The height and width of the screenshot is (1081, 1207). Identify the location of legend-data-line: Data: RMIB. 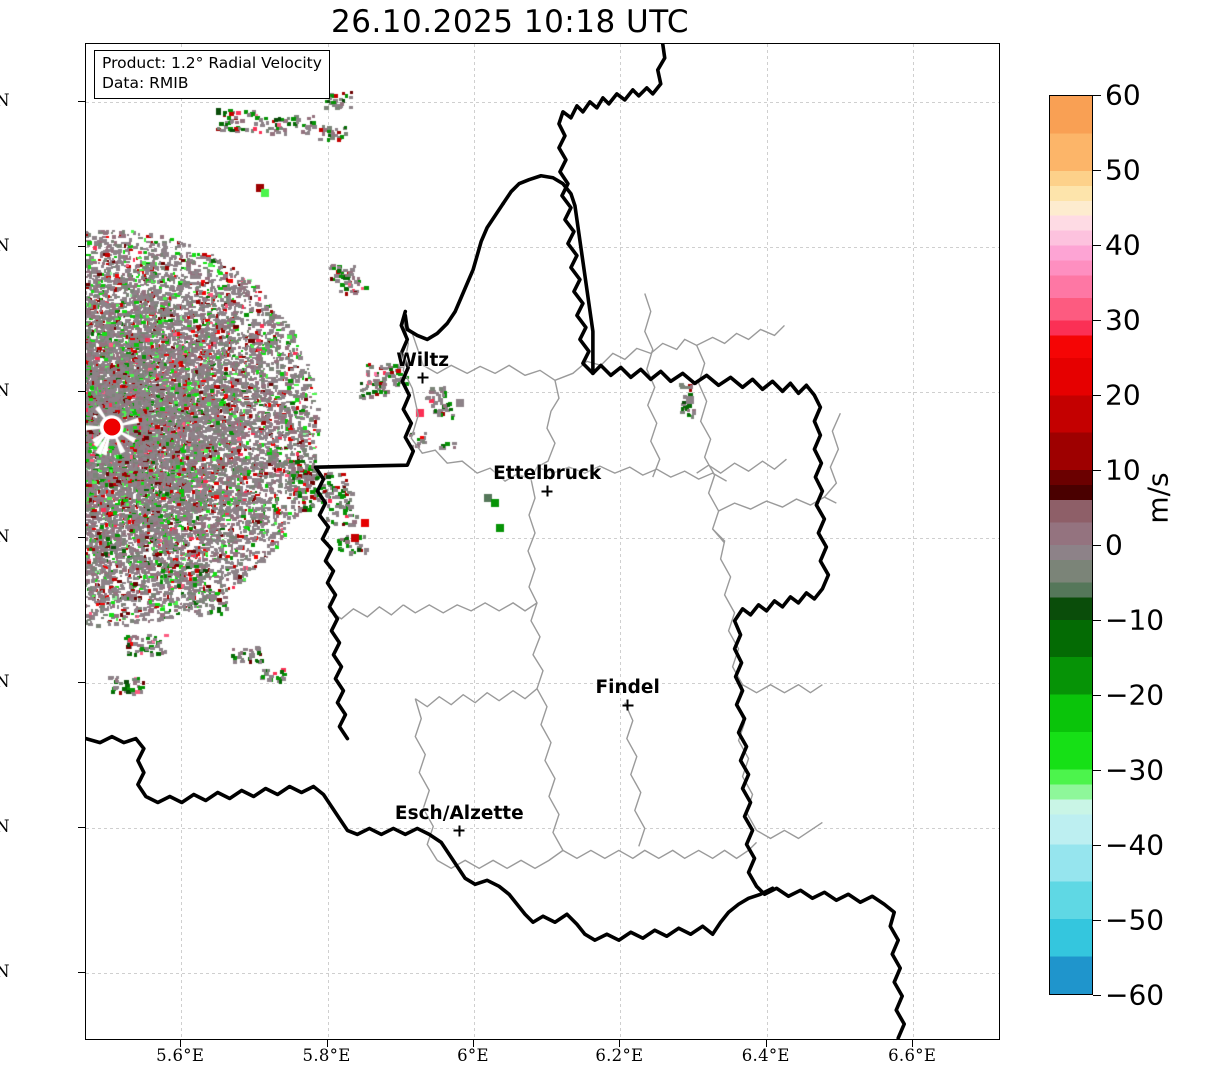
(145, 82).